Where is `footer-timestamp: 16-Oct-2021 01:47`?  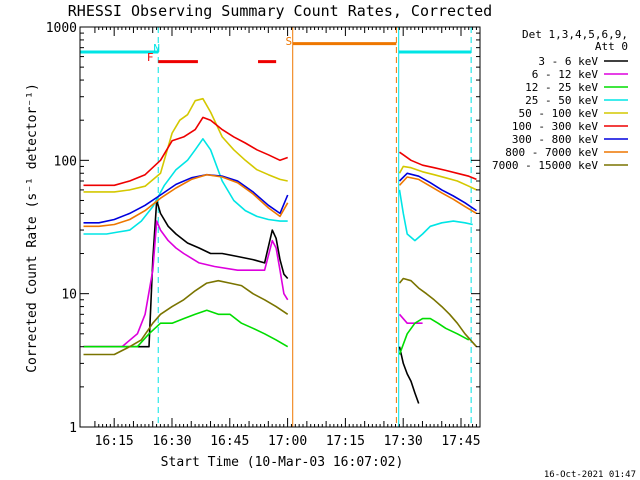 footer-timestamp: 16-Oct-2021 01:47 is located at coordinates (590, 475).